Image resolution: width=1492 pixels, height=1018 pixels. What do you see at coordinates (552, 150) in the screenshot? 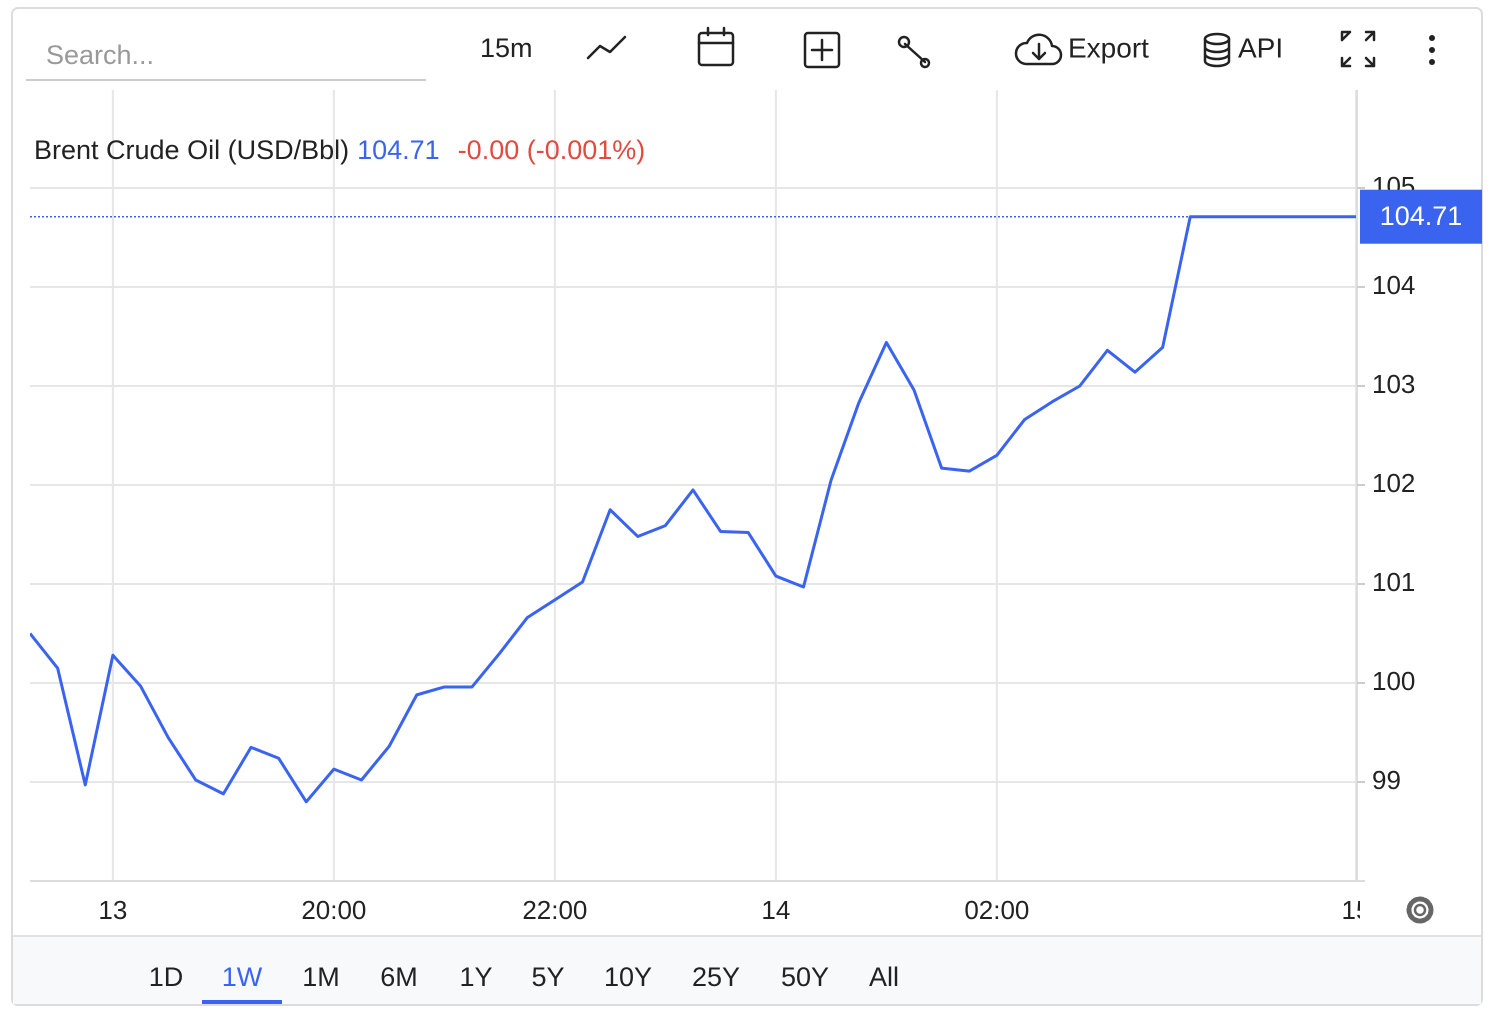
I see `legend-change: -0.00 (-0.001%)` at bounding box center [552, 150].